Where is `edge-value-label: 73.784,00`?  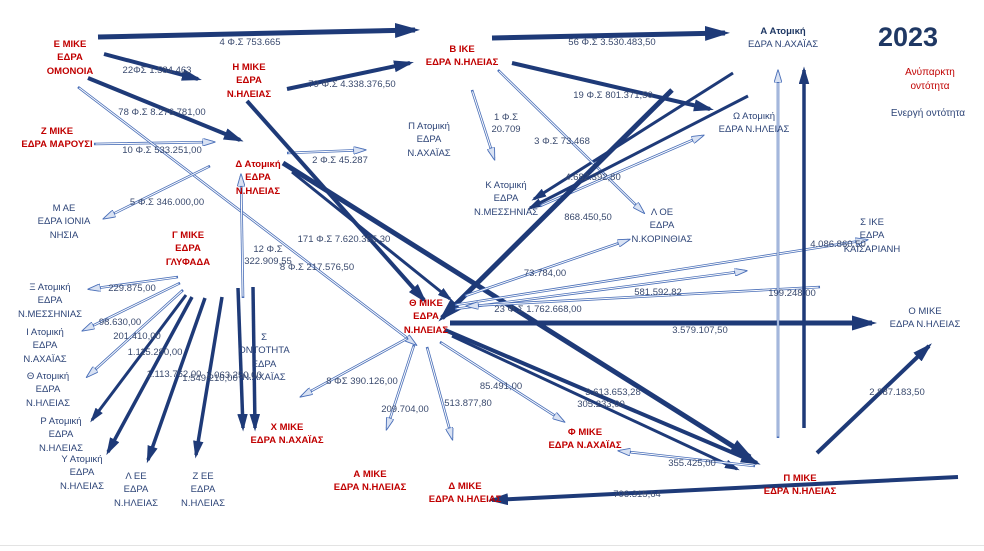 edge-value-label: 73.784,00 is located at coordinates (545, 273).